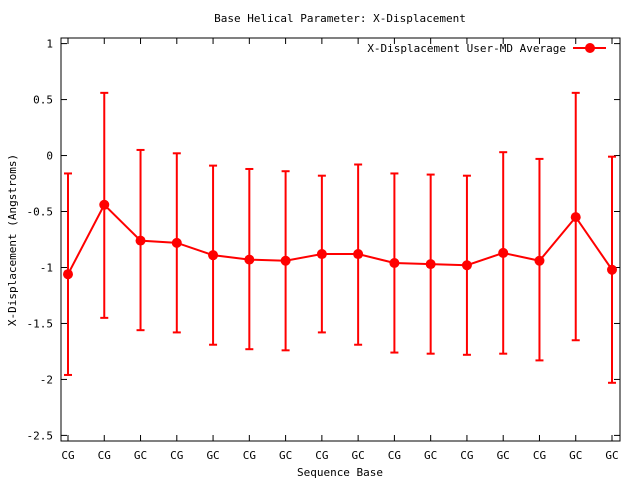 This screenshot has height=480, width=640. Describe the element at coordinates (340, 18) in the screenshot. I see `chart-title: Base Helical Parameter: X-Displacement` at that location.